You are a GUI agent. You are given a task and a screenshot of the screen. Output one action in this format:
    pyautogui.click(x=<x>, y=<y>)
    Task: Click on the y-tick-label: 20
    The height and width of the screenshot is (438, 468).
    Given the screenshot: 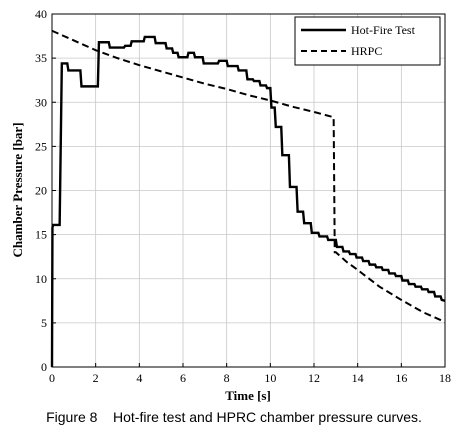 What is the action you would take?
    pyautogui.click(x=41, y=191)
    